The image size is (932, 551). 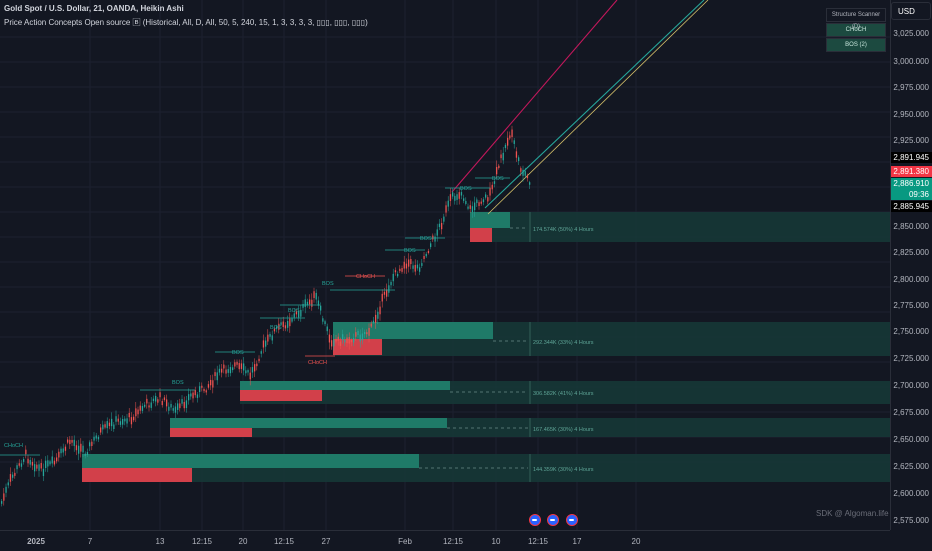 What do you see at coordinates (911, 279) in the screenshot?
I see `price-tick-label: 2,800.000` at bounding box center [911, 279].